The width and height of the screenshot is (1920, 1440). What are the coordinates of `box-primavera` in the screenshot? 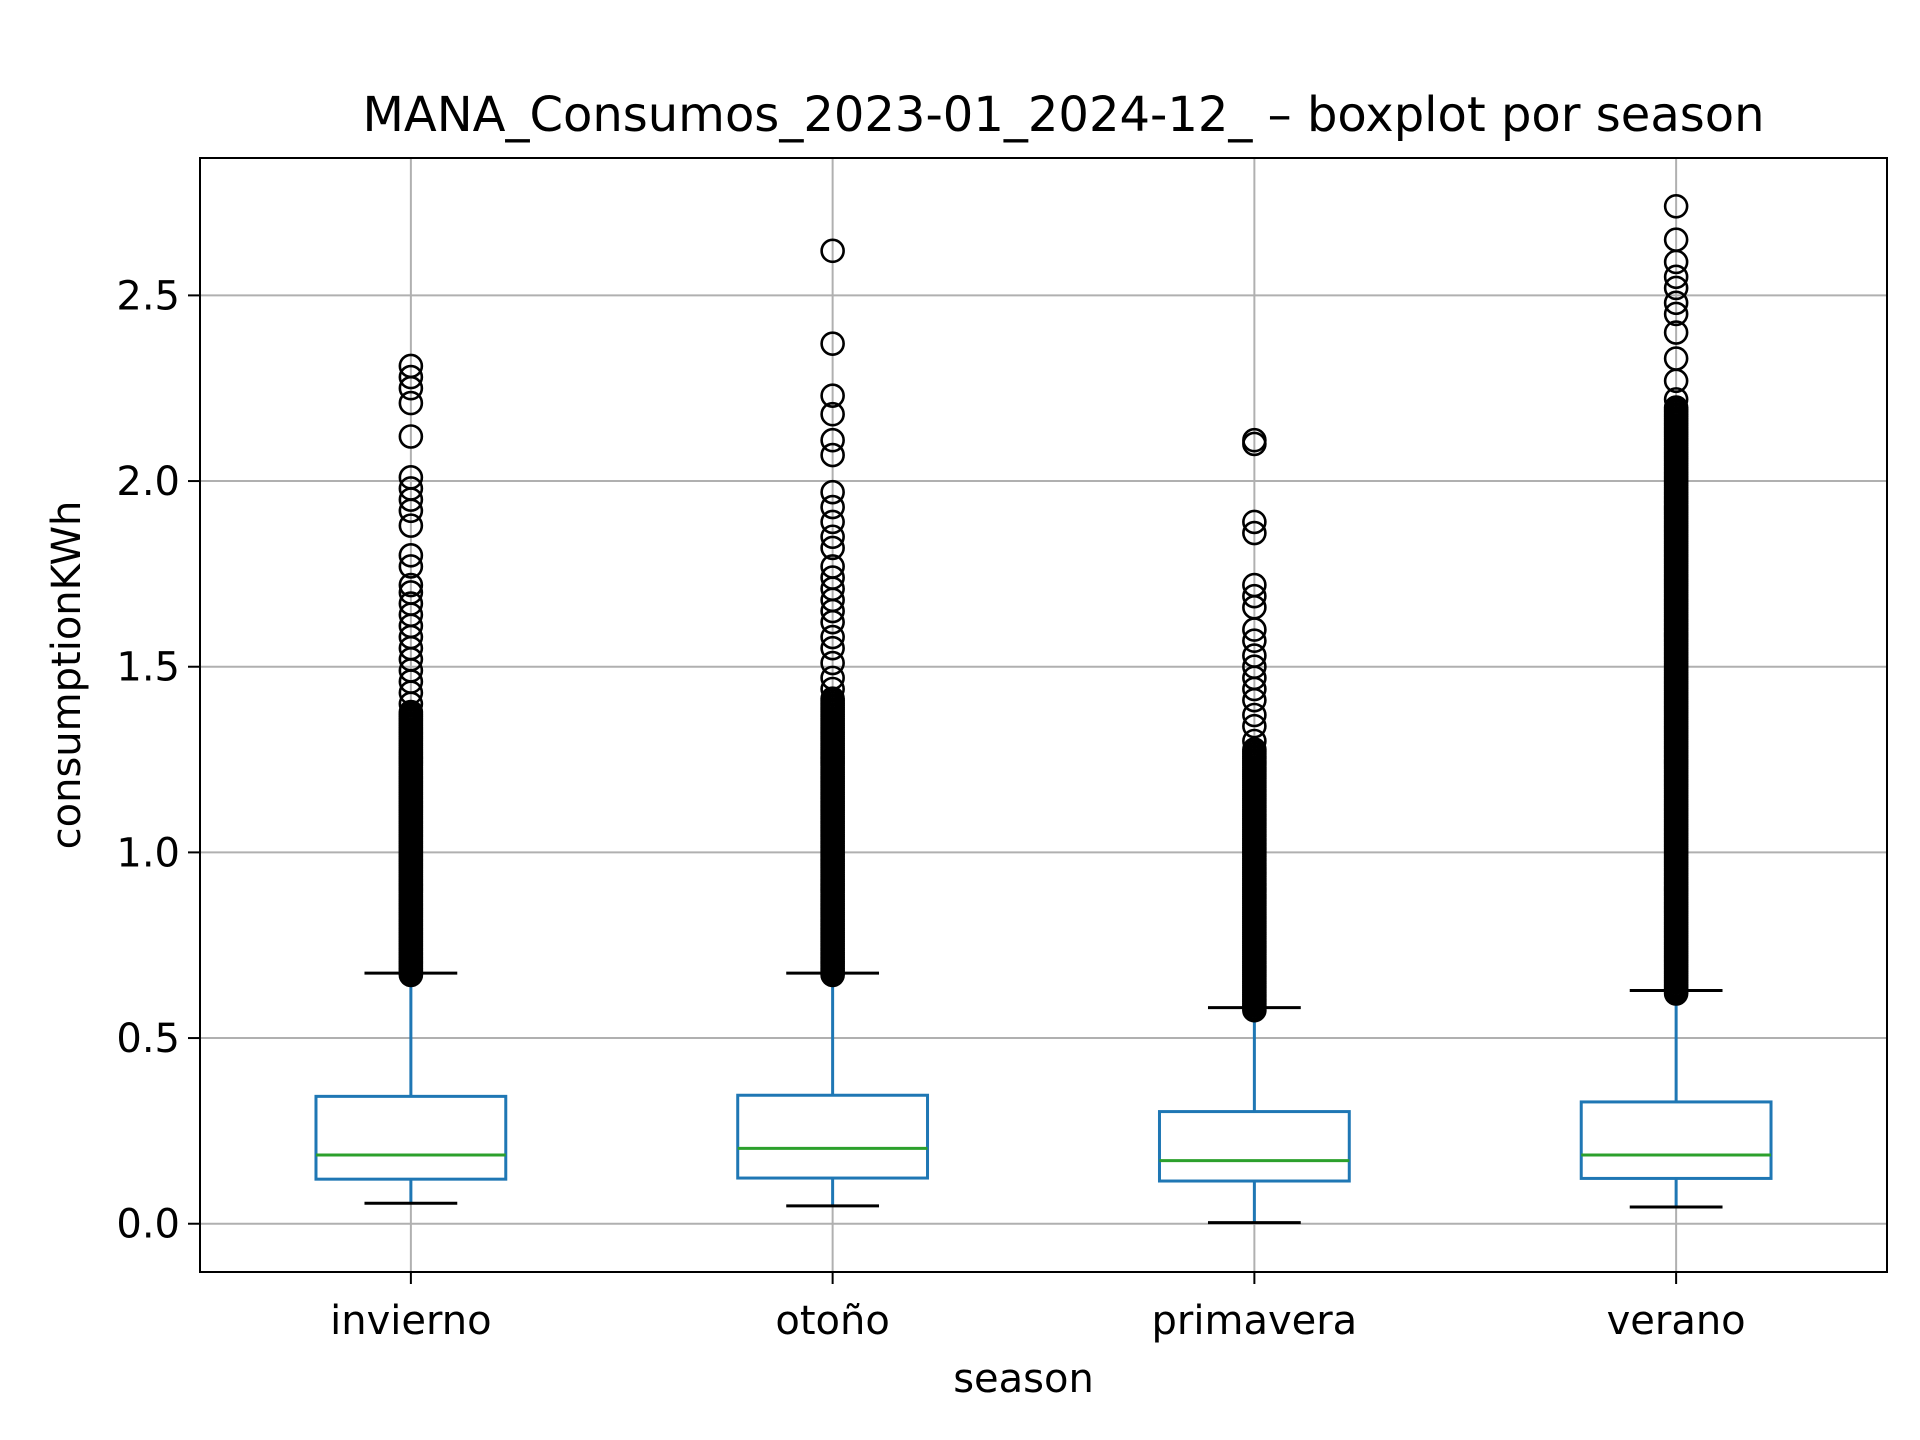 It's located at (1254, 1115).